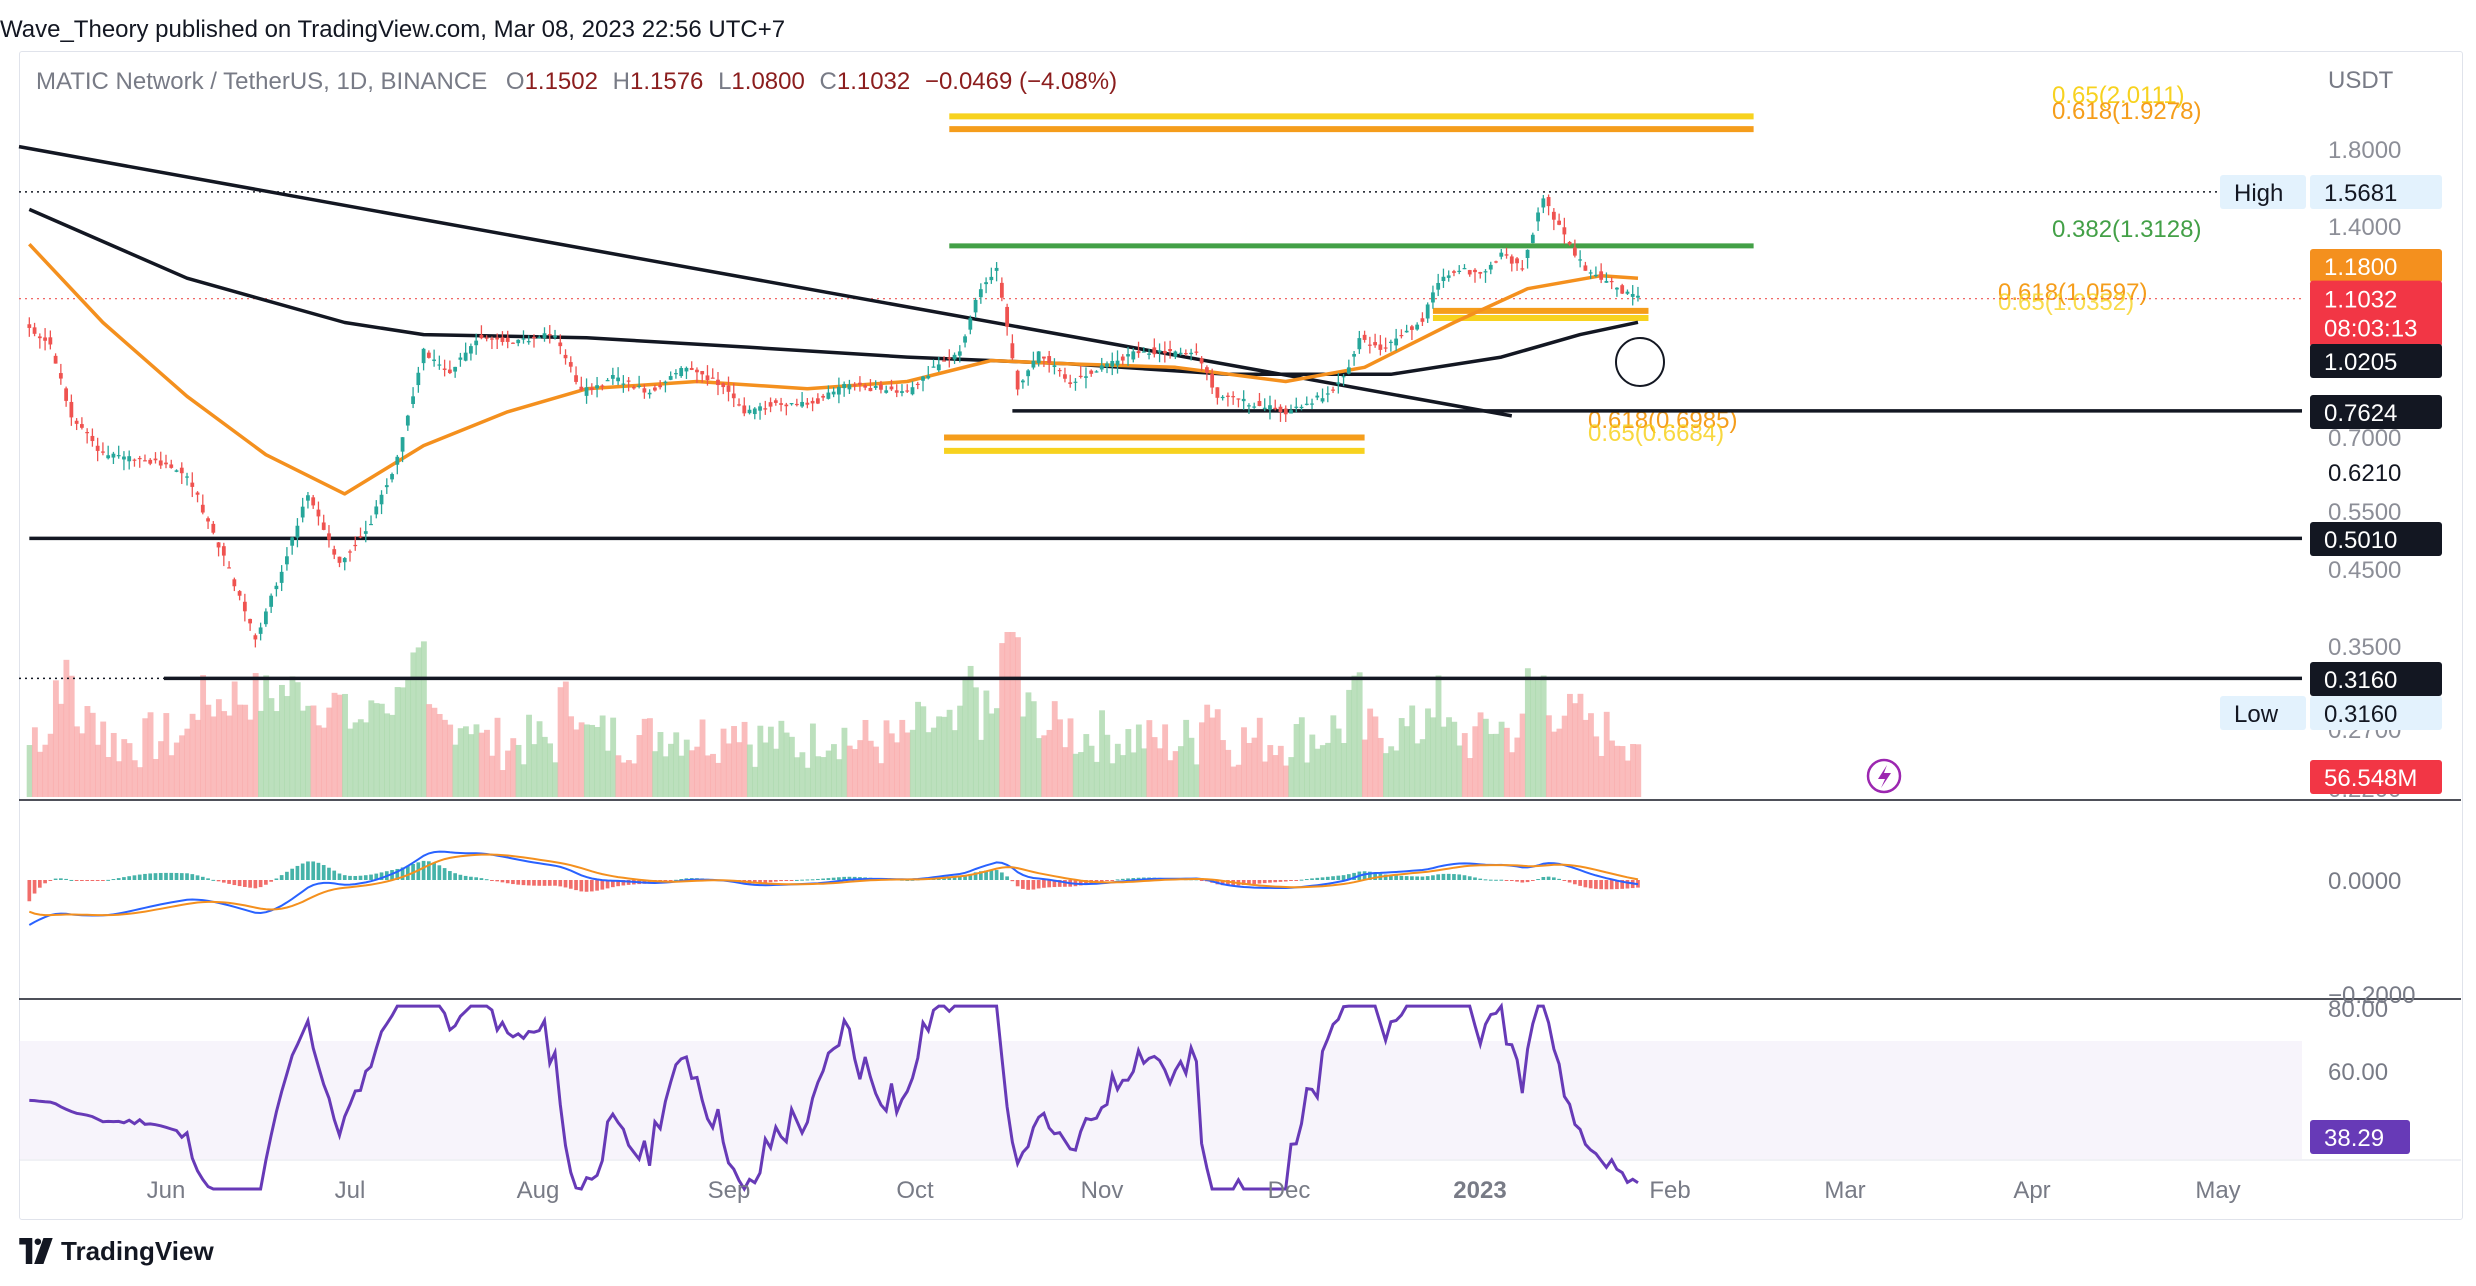  What do you see at coordinates (828, 81) in the screenshot?
I see `close-label: C` at bounding box center [828, 81].